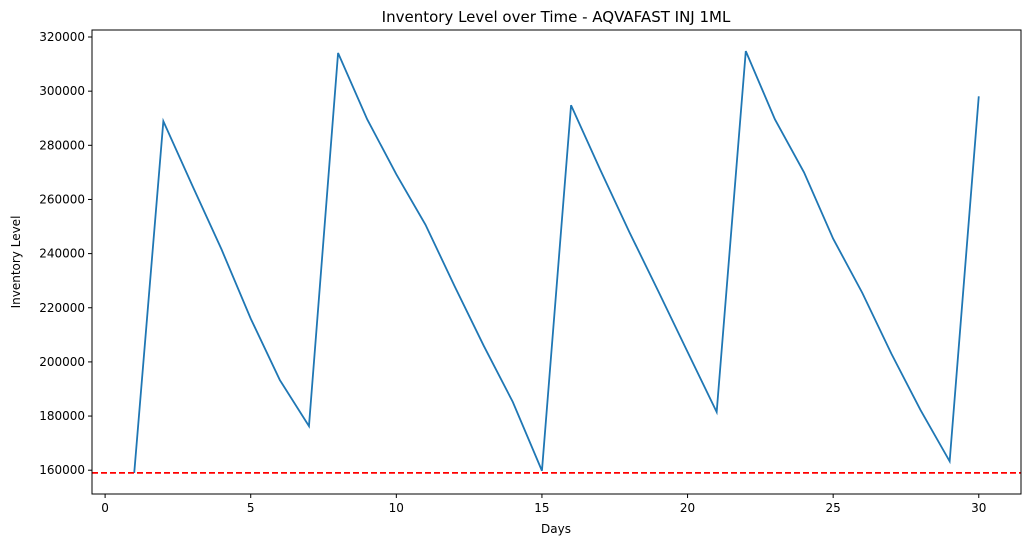 This screenshot has height=547, width=1032. I want to click on x-tick-label: 5, so click(251, 508).